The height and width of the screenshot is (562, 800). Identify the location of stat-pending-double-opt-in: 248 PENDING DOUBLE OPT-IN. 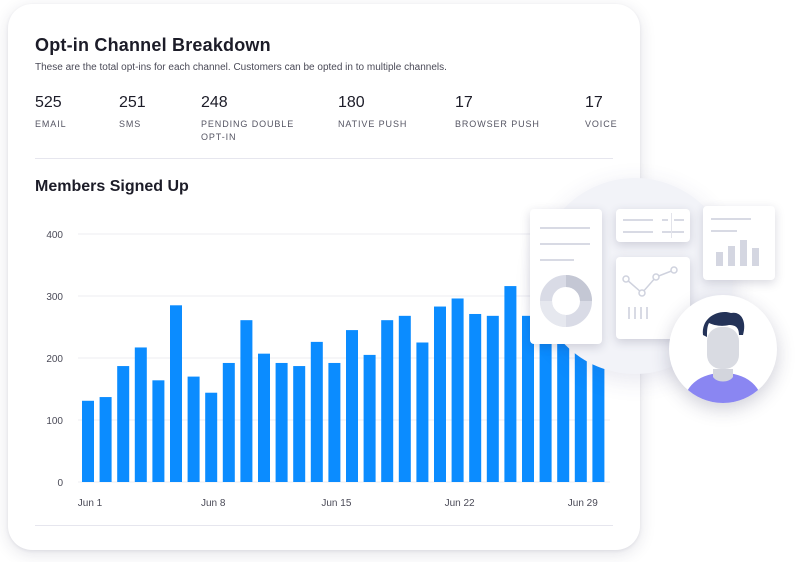
(251, 119).